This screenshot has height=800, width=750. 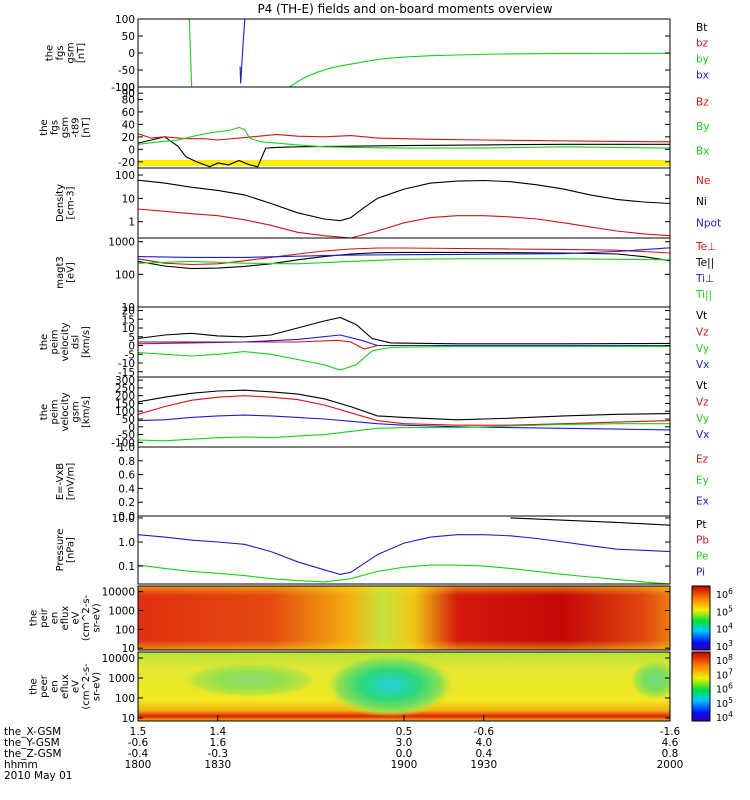 I want to click on series-fgs-gsm-By, so click(x=404, y=137).